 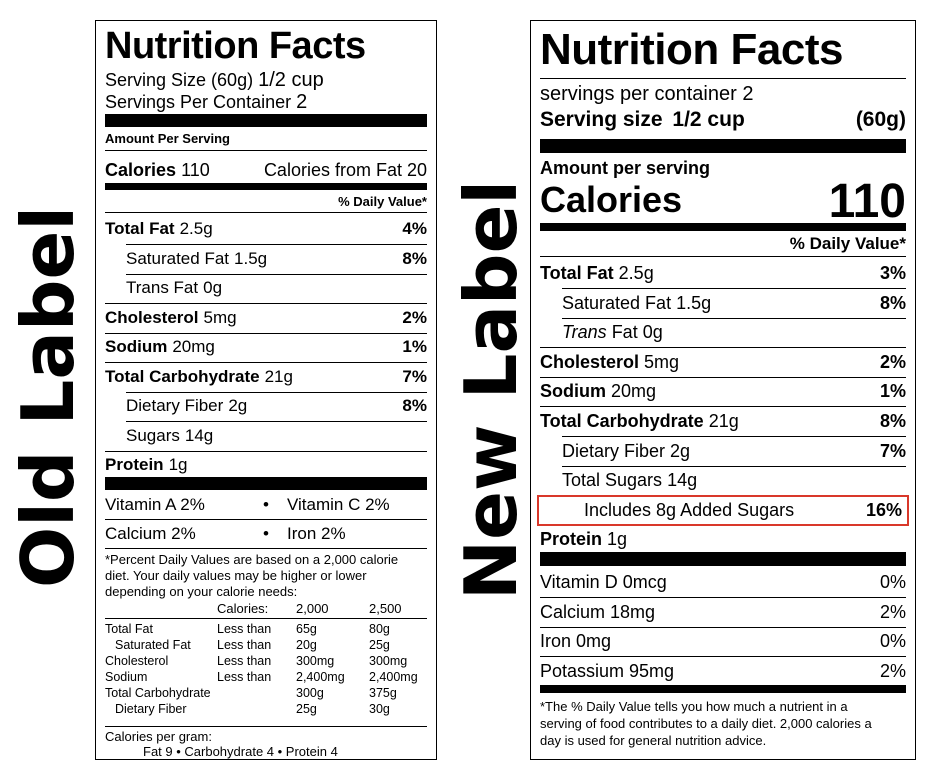 I want to click on nutrient-name: Total Sugars, so click(x=612, y=480).